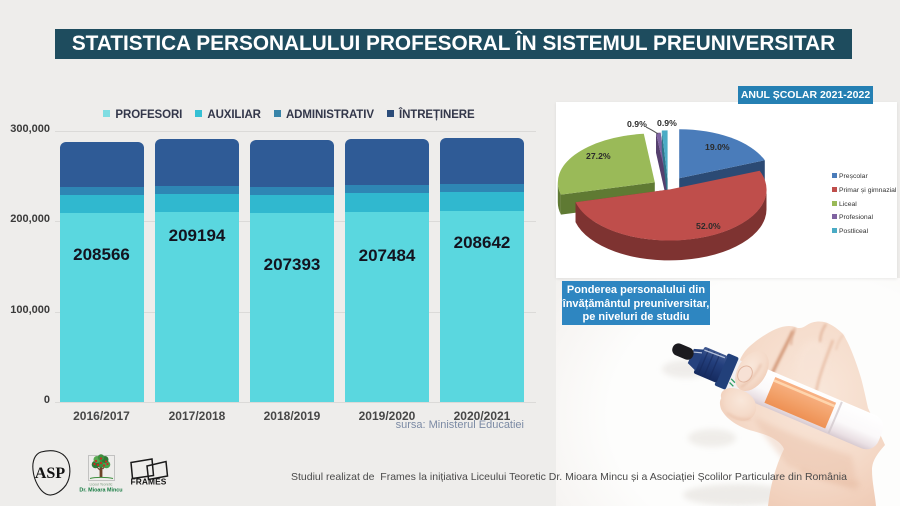 The height and width of the screenshot is (506, 900). I want to click on svg-text: ASP, so click(50, 473).